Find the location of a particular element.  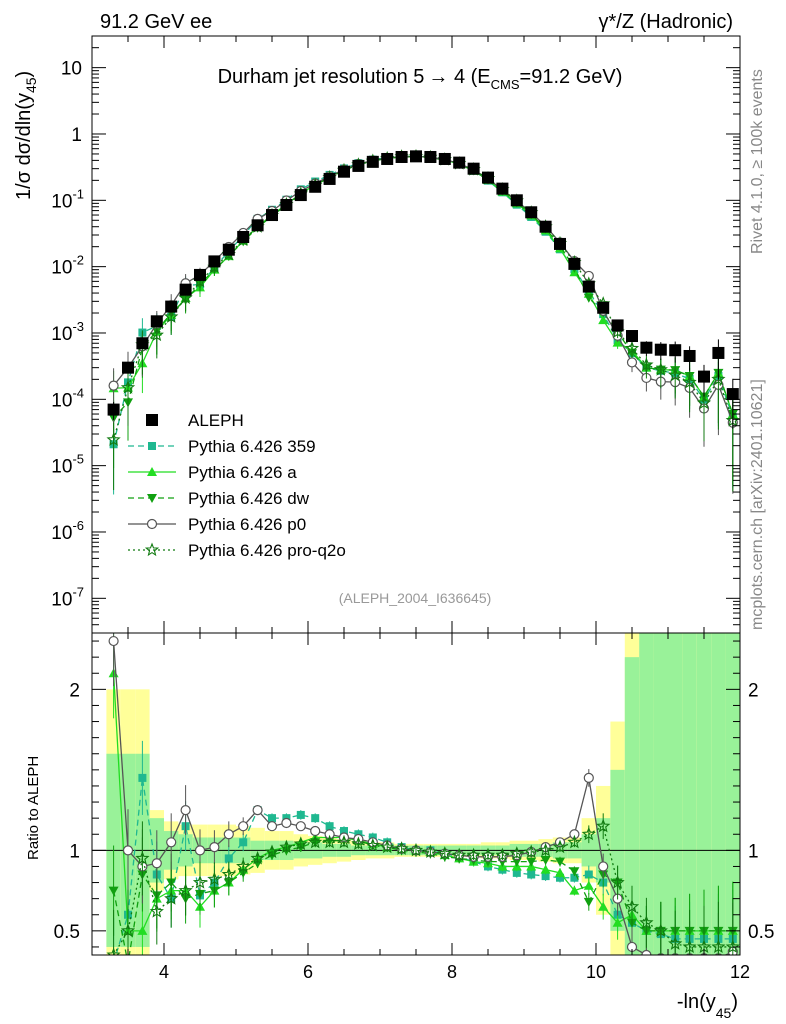

header-right-label: γ*/Z (Hadronic) is located at coordinates (666, 22).